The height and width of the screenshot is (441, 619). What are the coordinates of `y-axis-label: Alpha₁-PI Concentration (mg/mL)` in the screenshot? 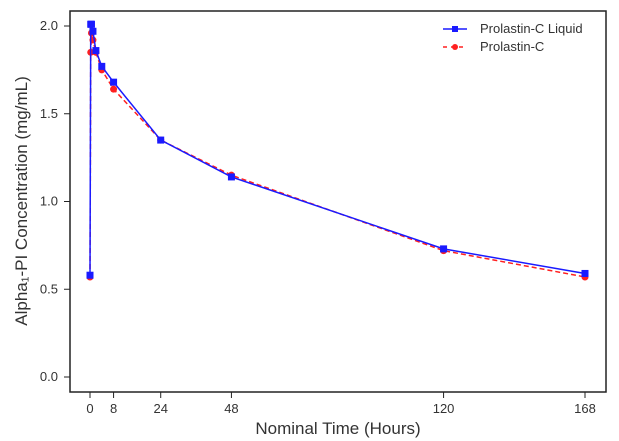 It's located at (21, 201).